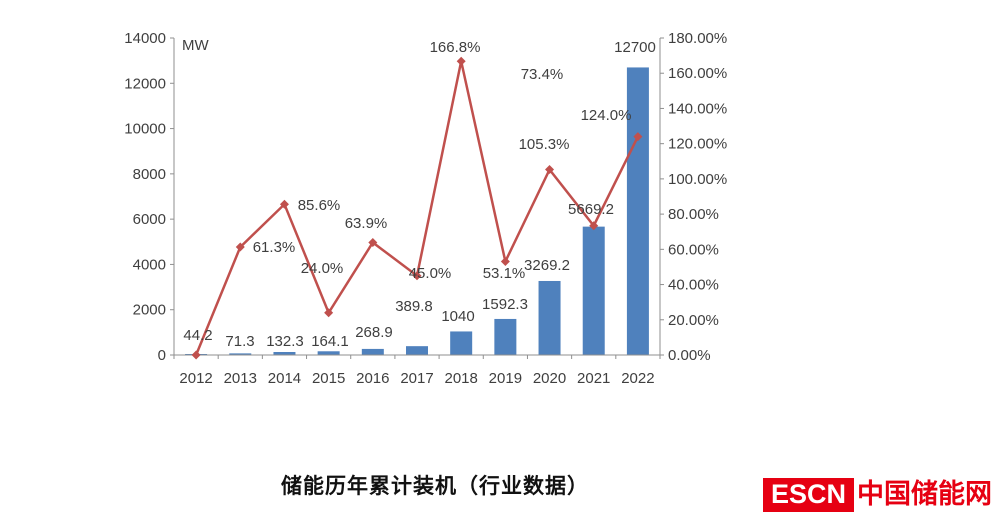  What do you see at coordinates (329, 313) in the screenshot?
I see `line-marker-2015` at bounding box center [329, 313].